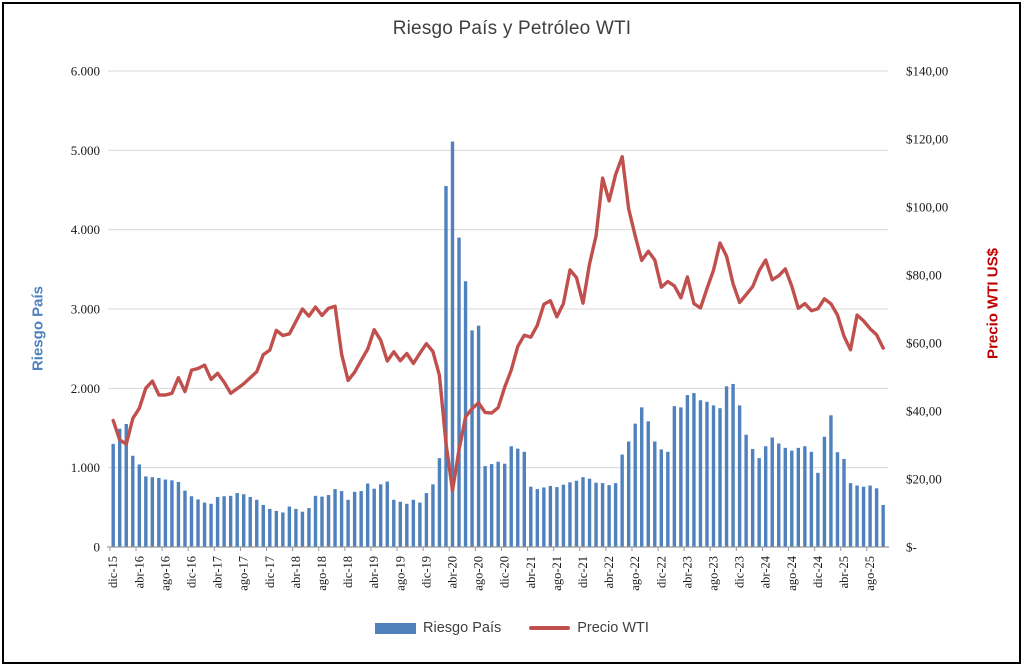  I want to click on right-axis-title: Precio WTI US$, so click(993, 303).